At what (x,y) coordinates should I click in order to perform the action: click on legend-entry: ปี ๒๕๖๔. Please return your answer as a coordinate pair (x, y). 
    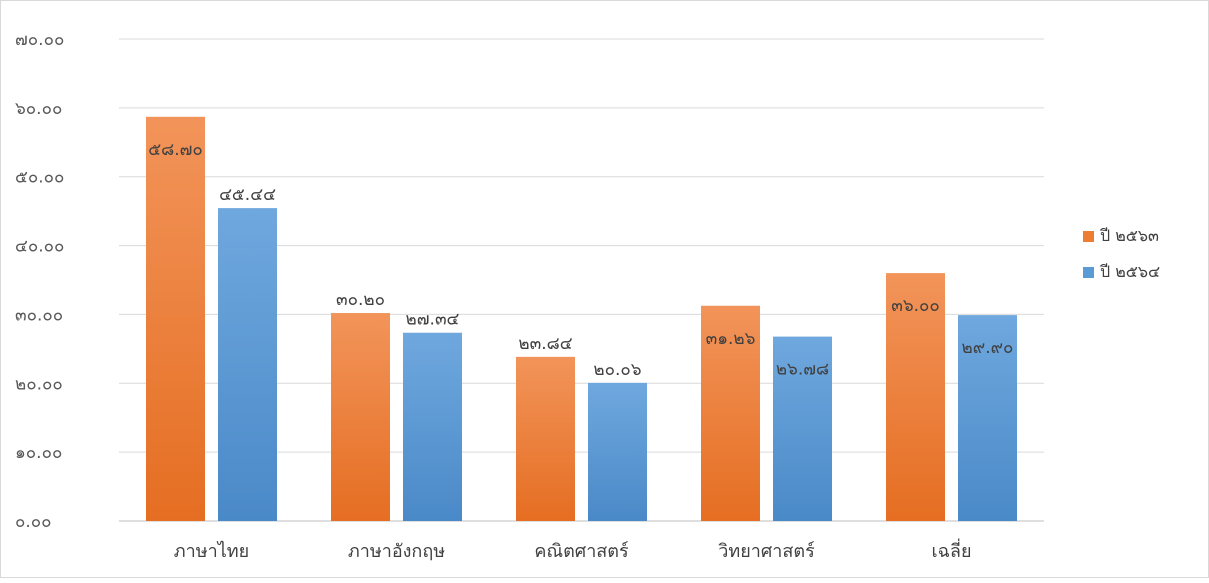
    Looking at the image, I should click on (1130, 271).